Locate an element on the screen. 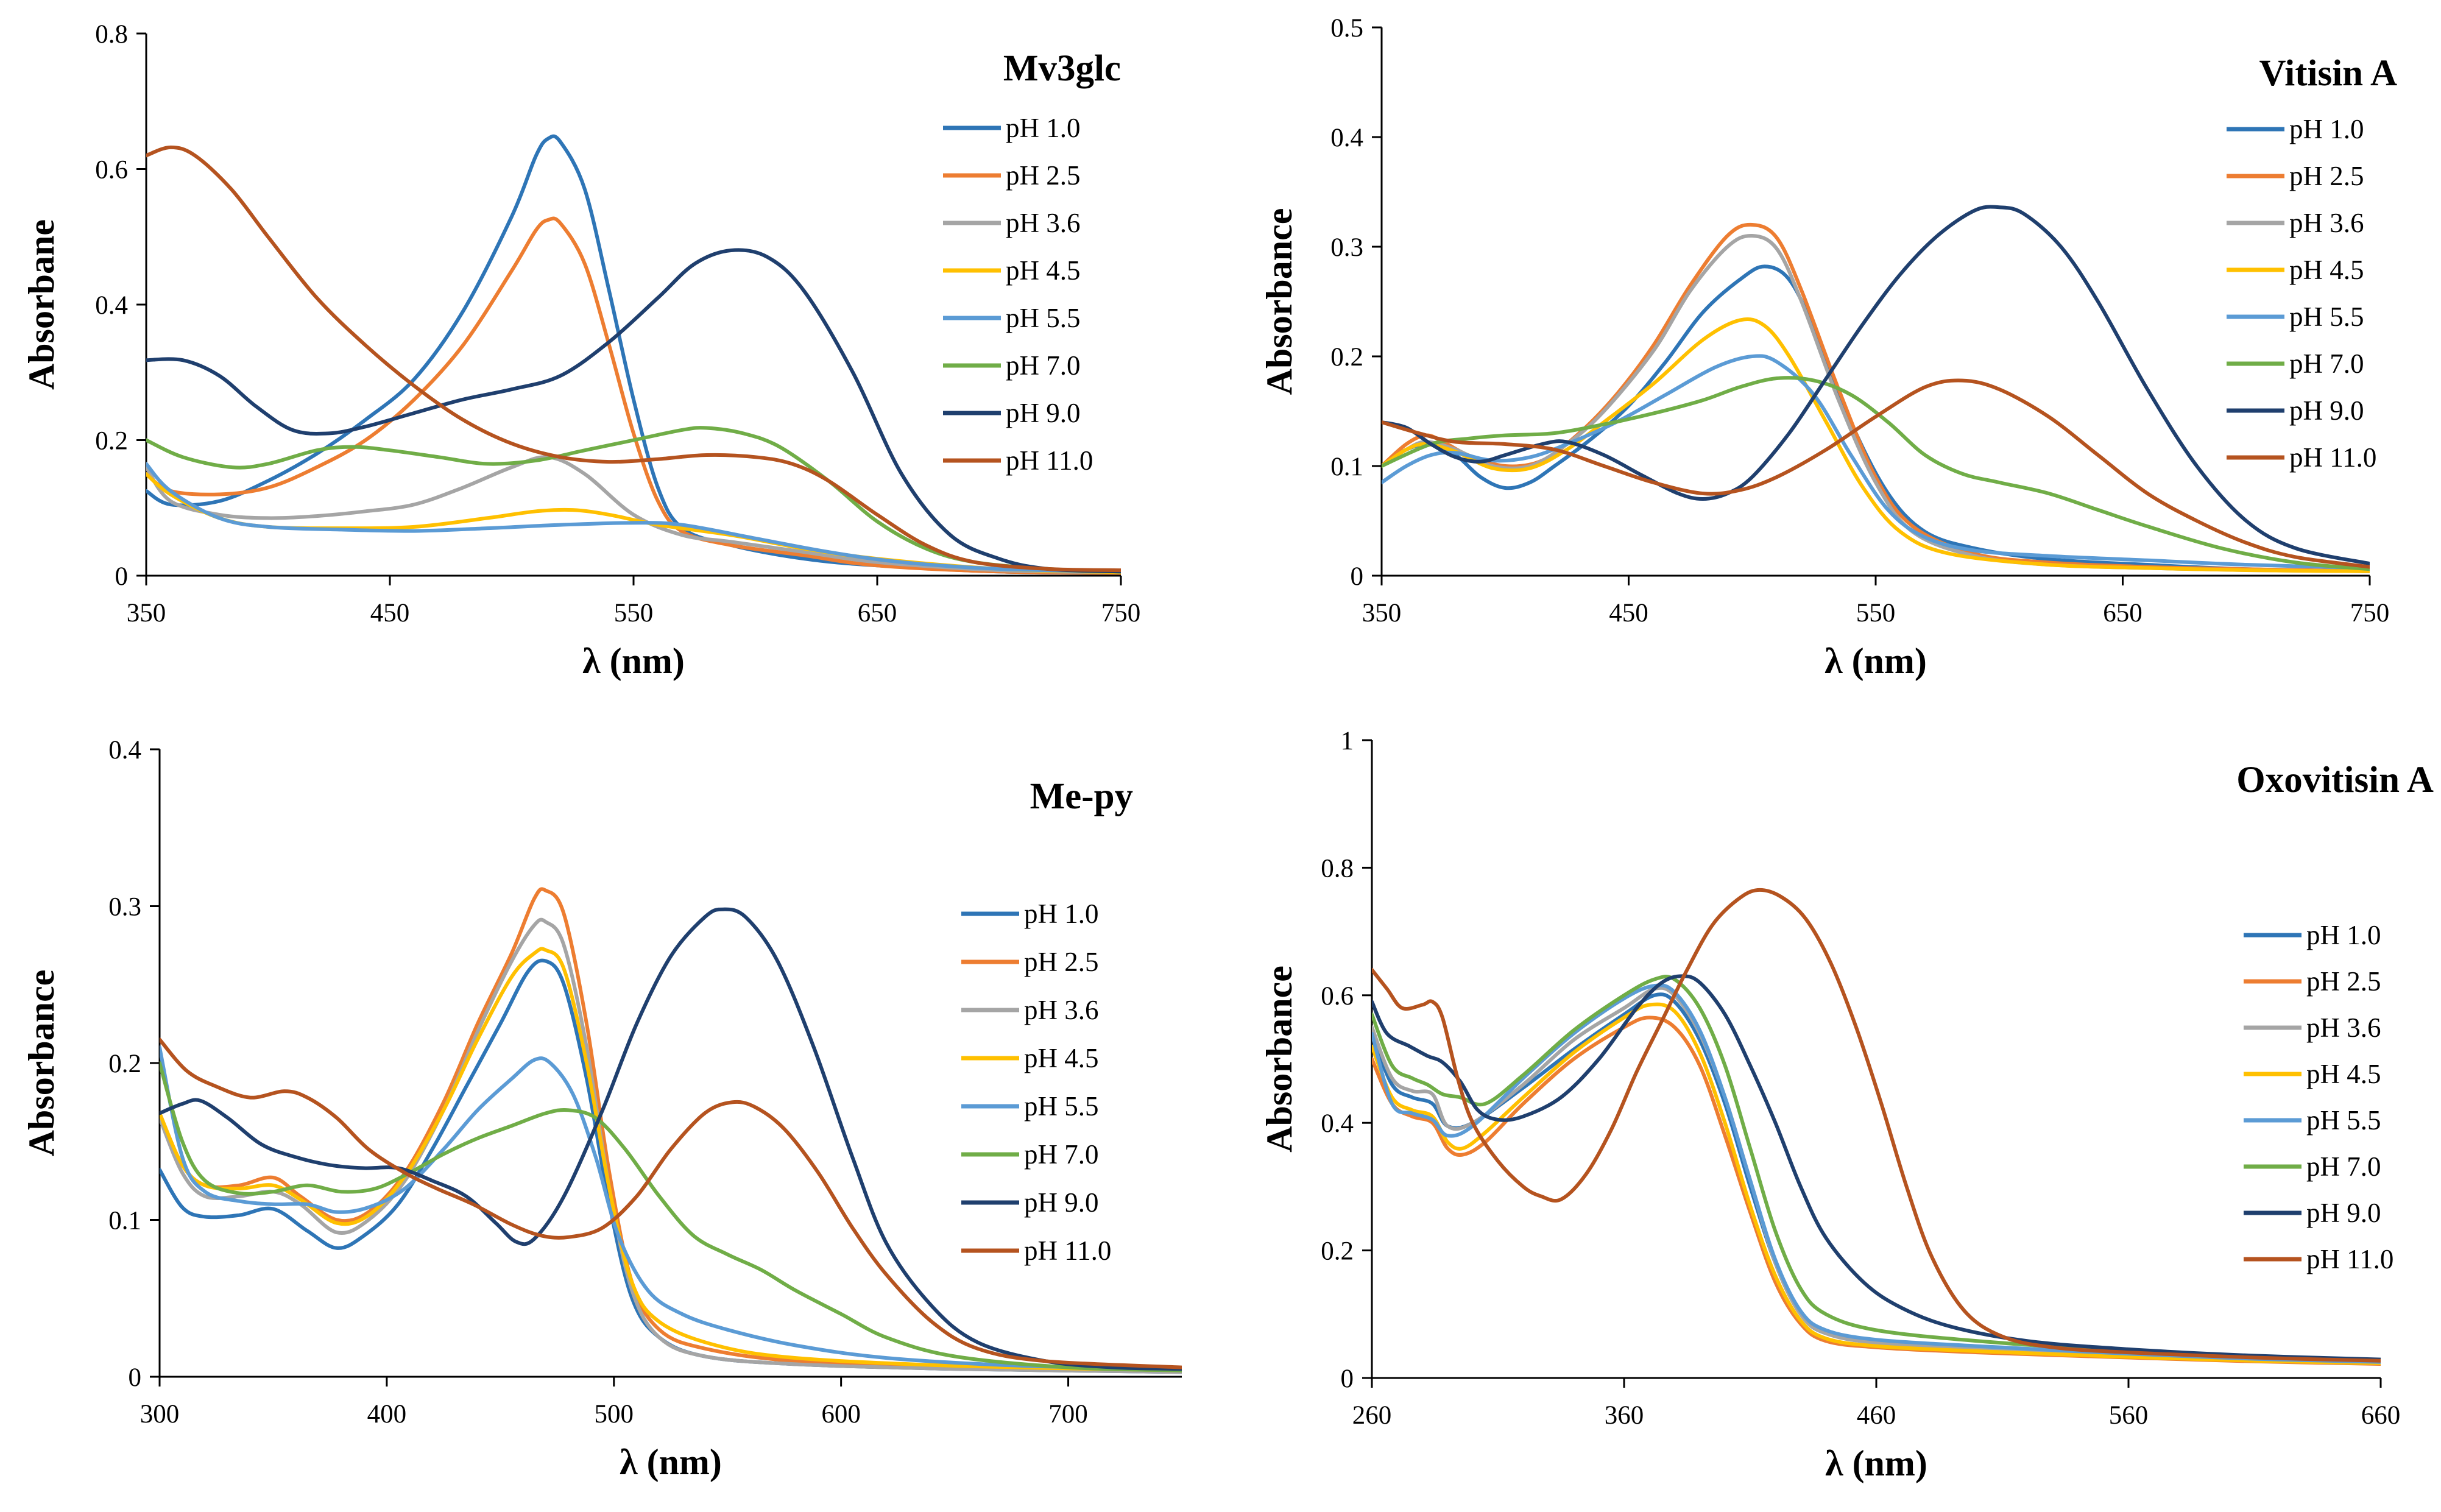 Image resolution: width=2441 pixels, height=1512 pixels. panel-me-py-legend-label-ph-2-5: pH 2.5 is located at coordinates (1061, 962).